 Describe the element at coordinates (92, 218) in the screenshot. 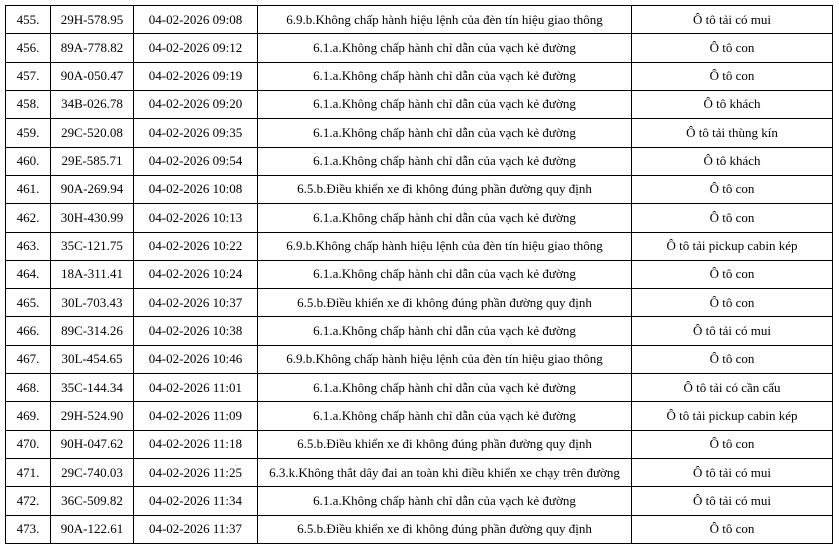

I see `cell-license-plate: 30H-430.99` at that location.